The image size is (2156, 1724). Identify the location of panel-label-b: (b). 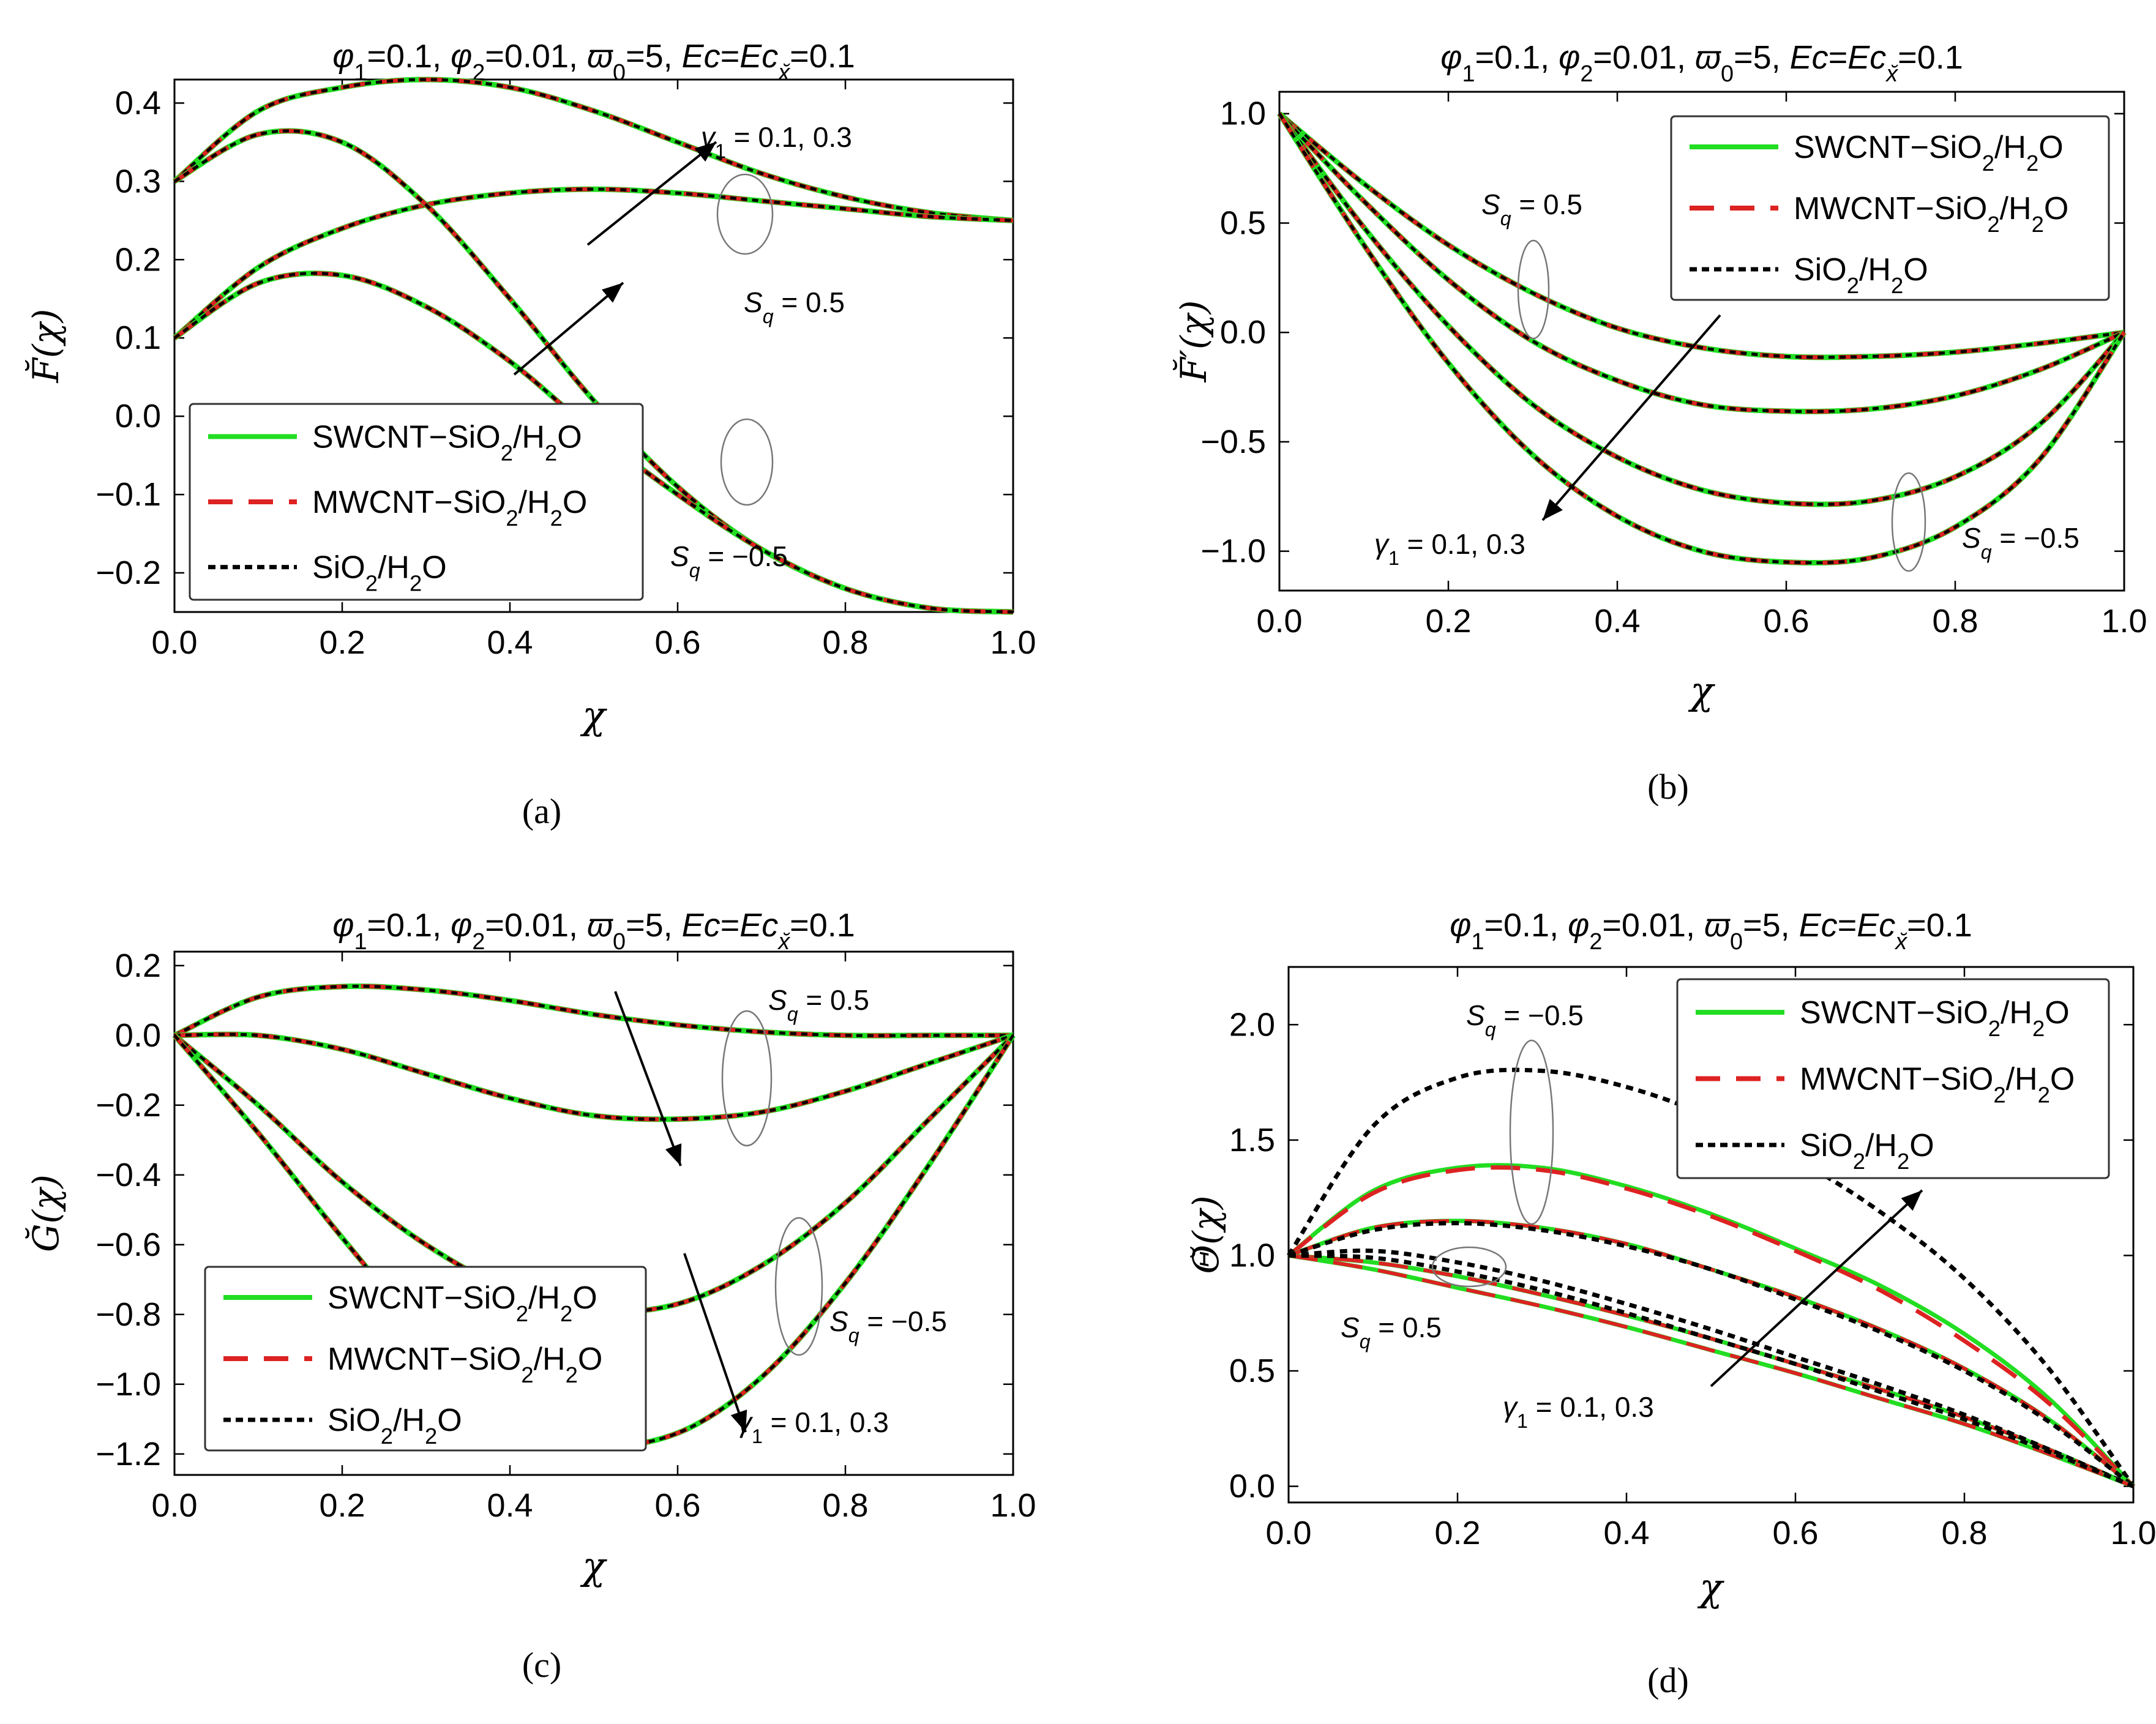
(1668, 787).